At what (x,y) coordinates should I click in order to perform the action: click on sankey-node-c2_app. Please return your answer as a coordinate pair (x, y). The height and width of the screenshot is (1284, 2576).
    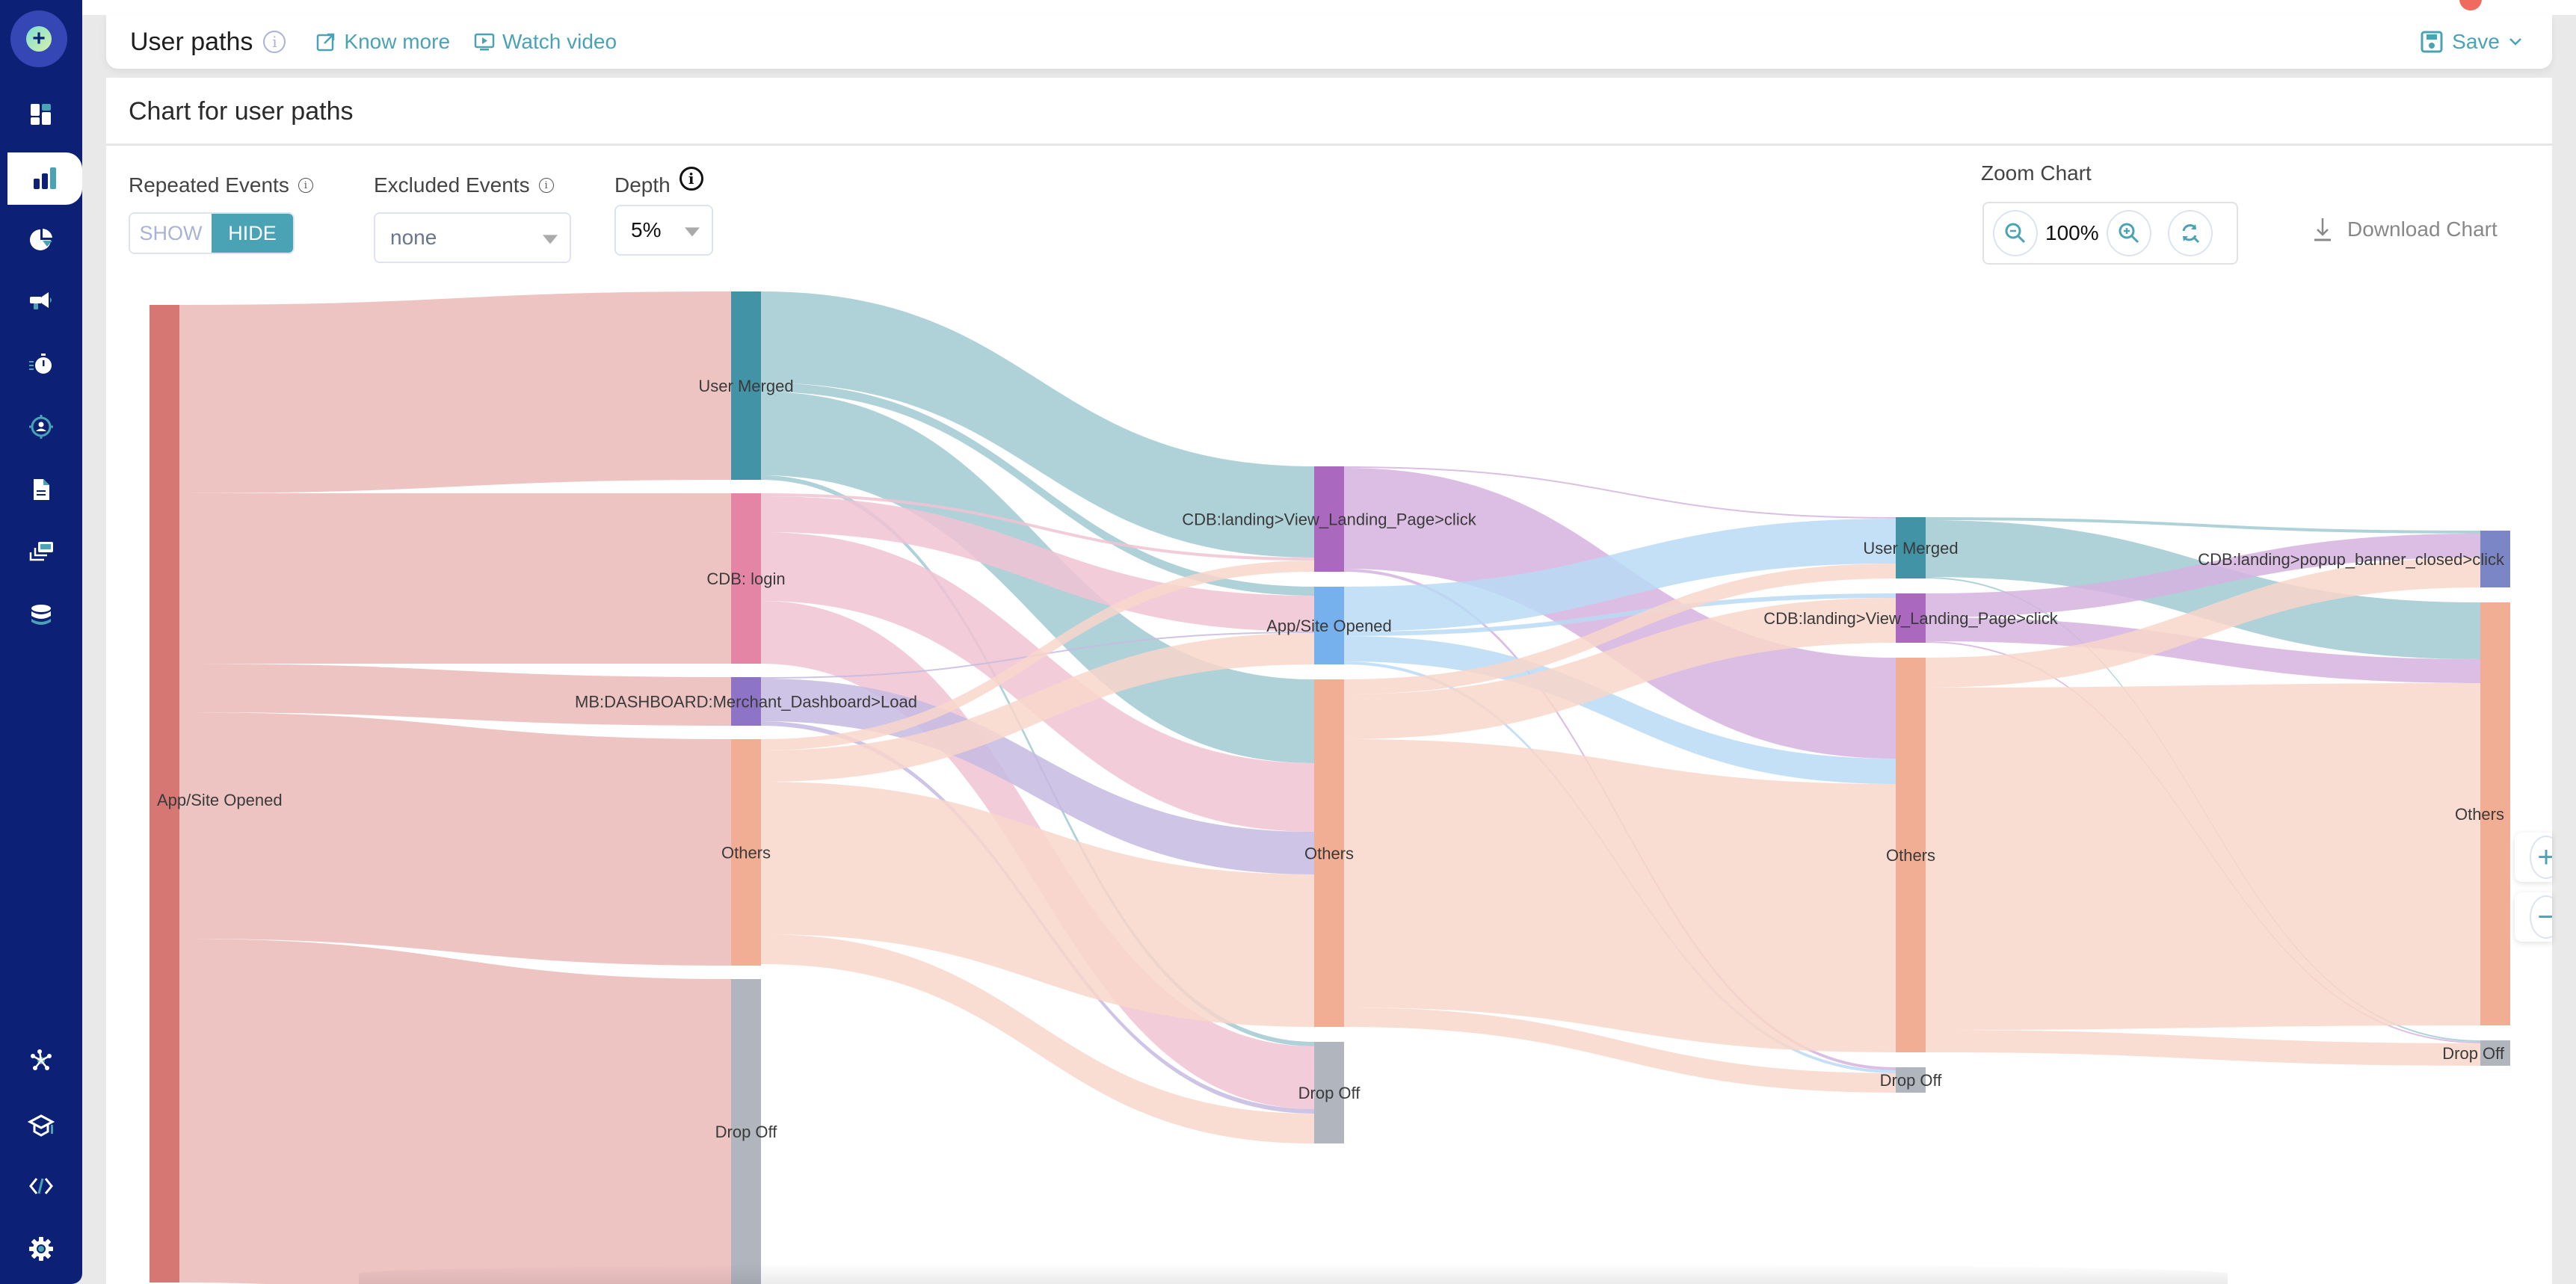
    Looking at the image, I should click on (1329, 626).